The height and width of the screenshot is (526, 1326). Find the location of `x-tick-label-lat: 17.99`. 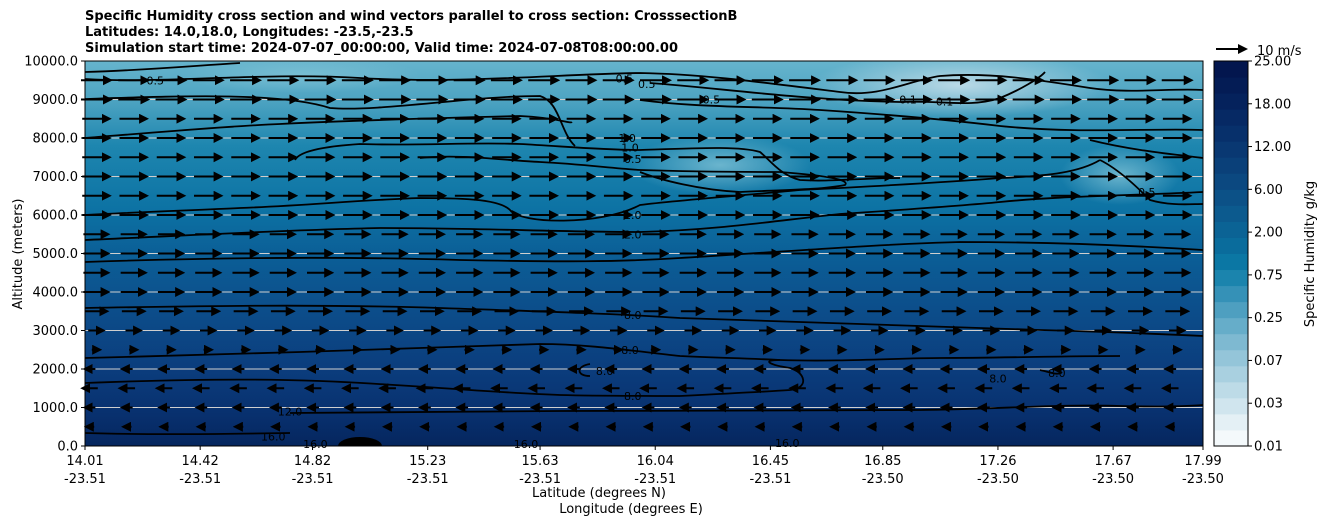

x-tick-label-lat: 17.99 is located at coordinates (1202, 461).